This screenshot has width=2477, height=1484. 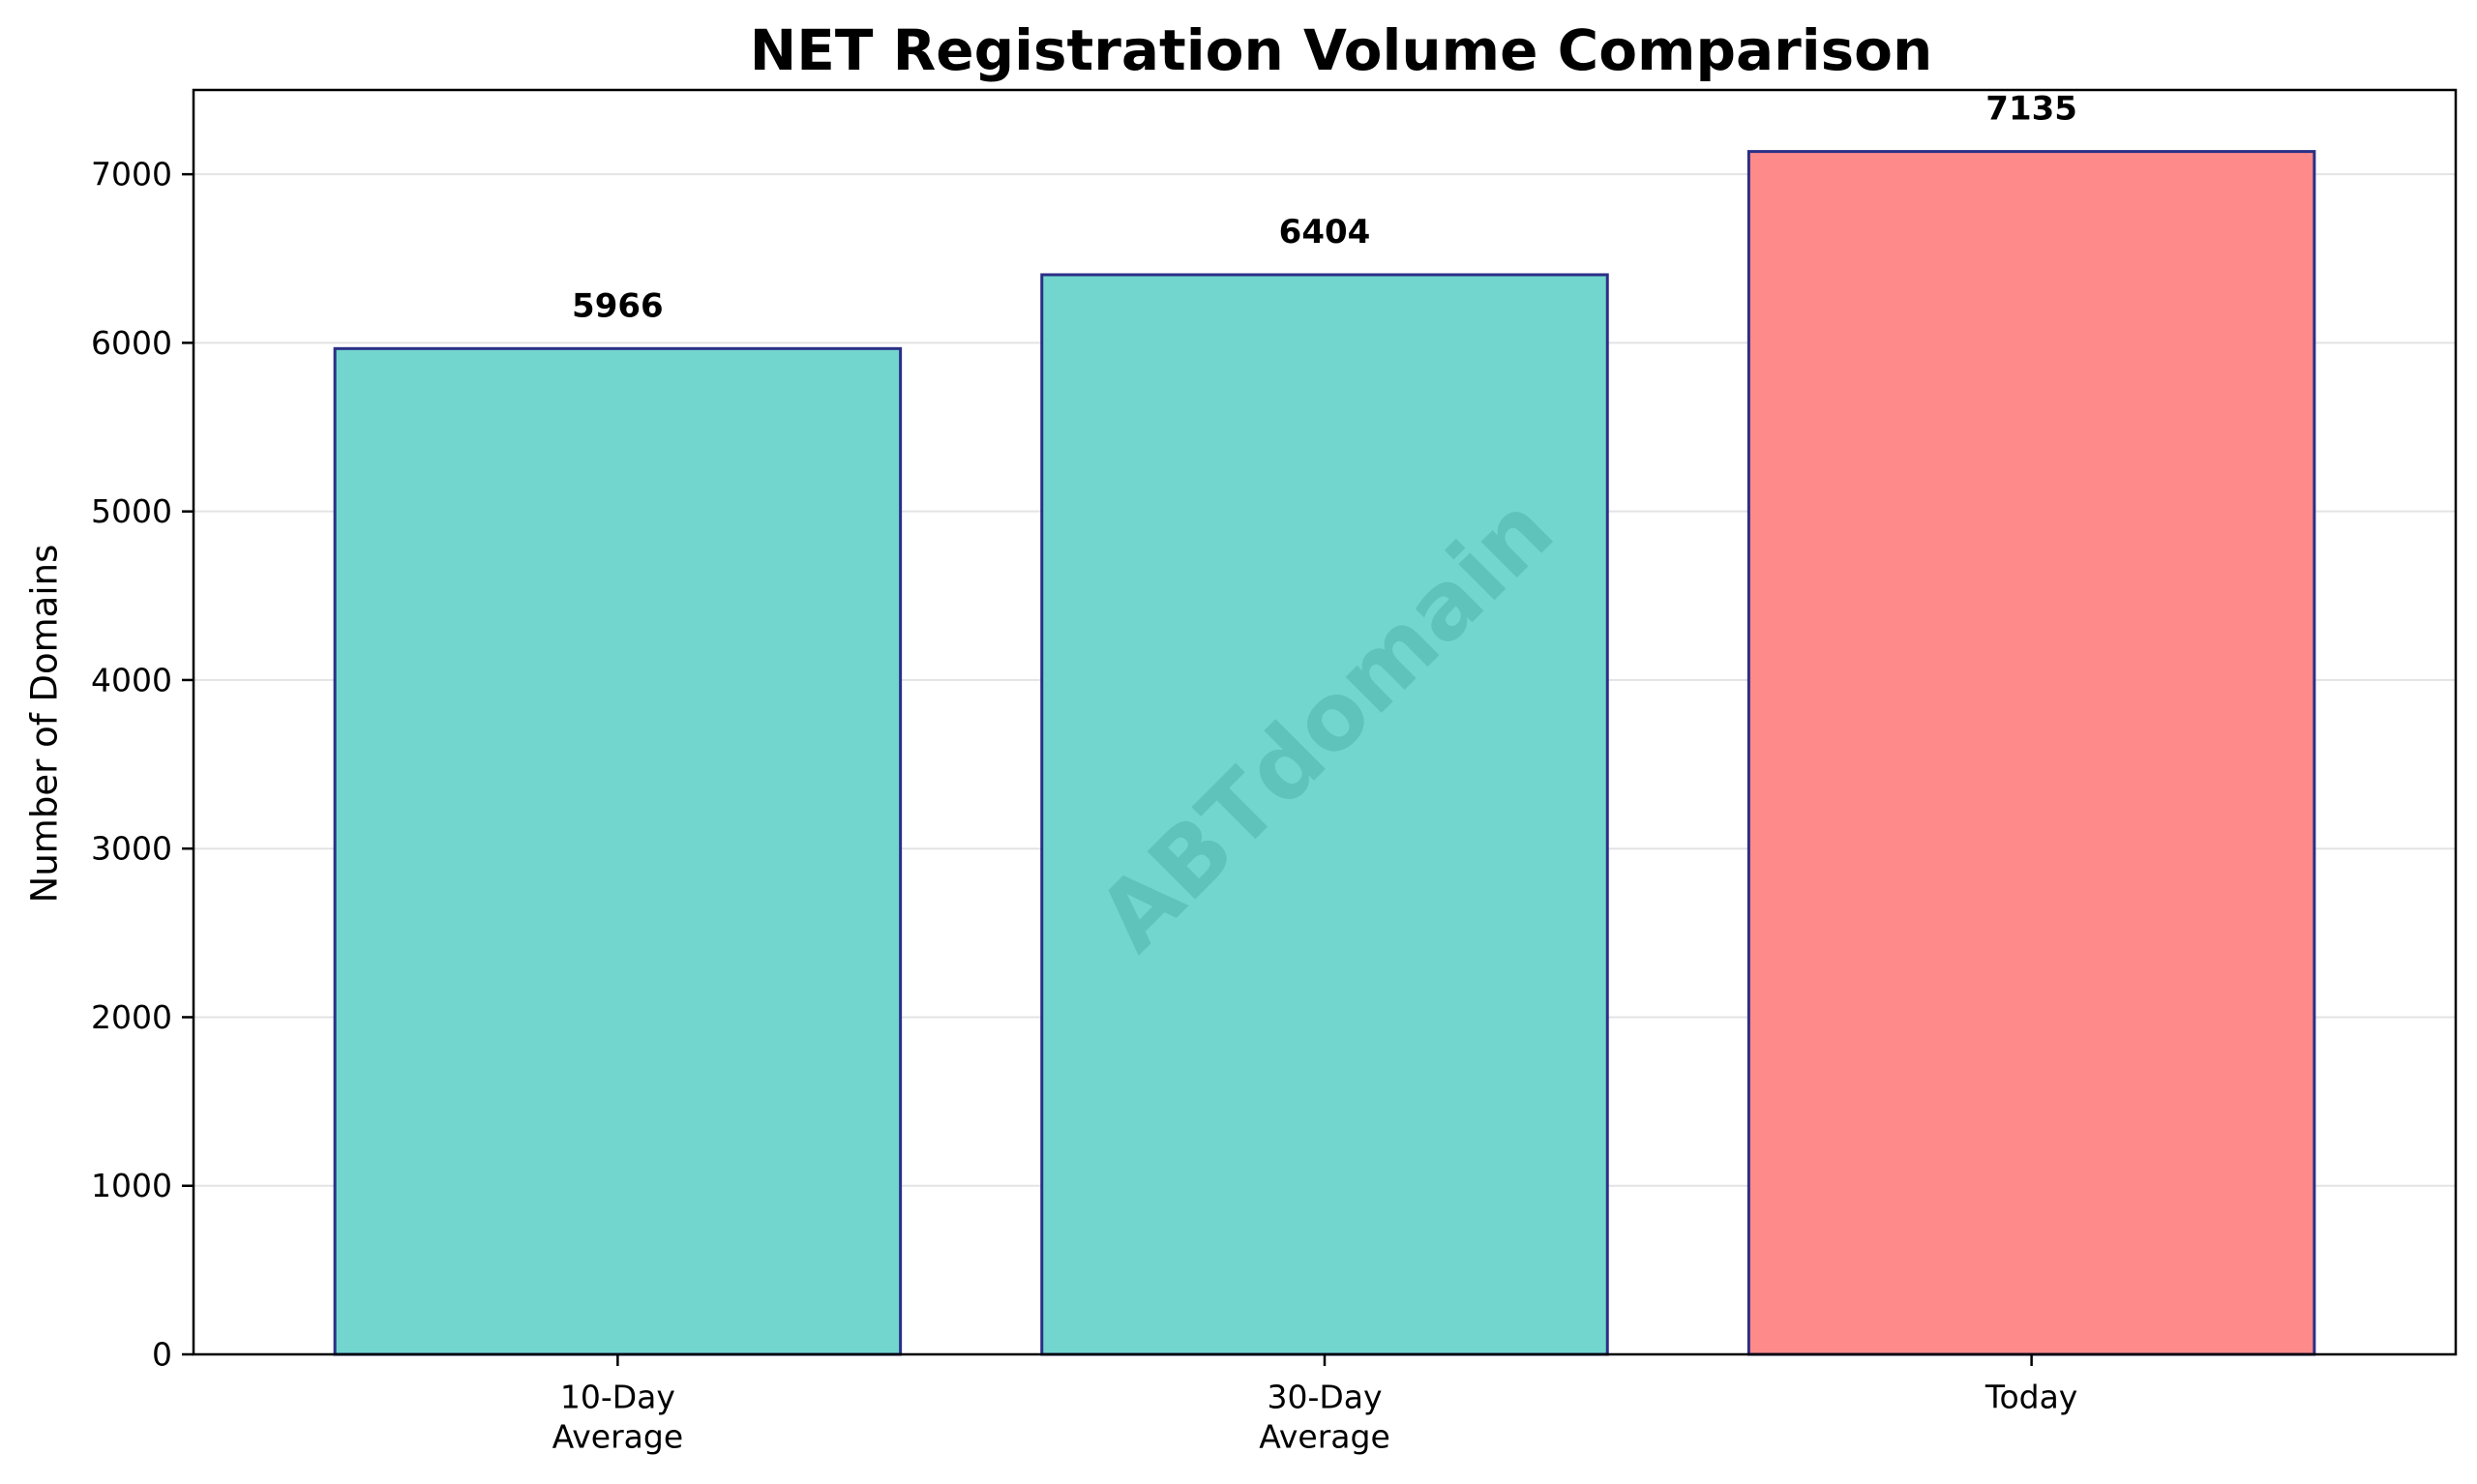 I want to click on bar-value-label: 7135, so click(x=2031, y=109).